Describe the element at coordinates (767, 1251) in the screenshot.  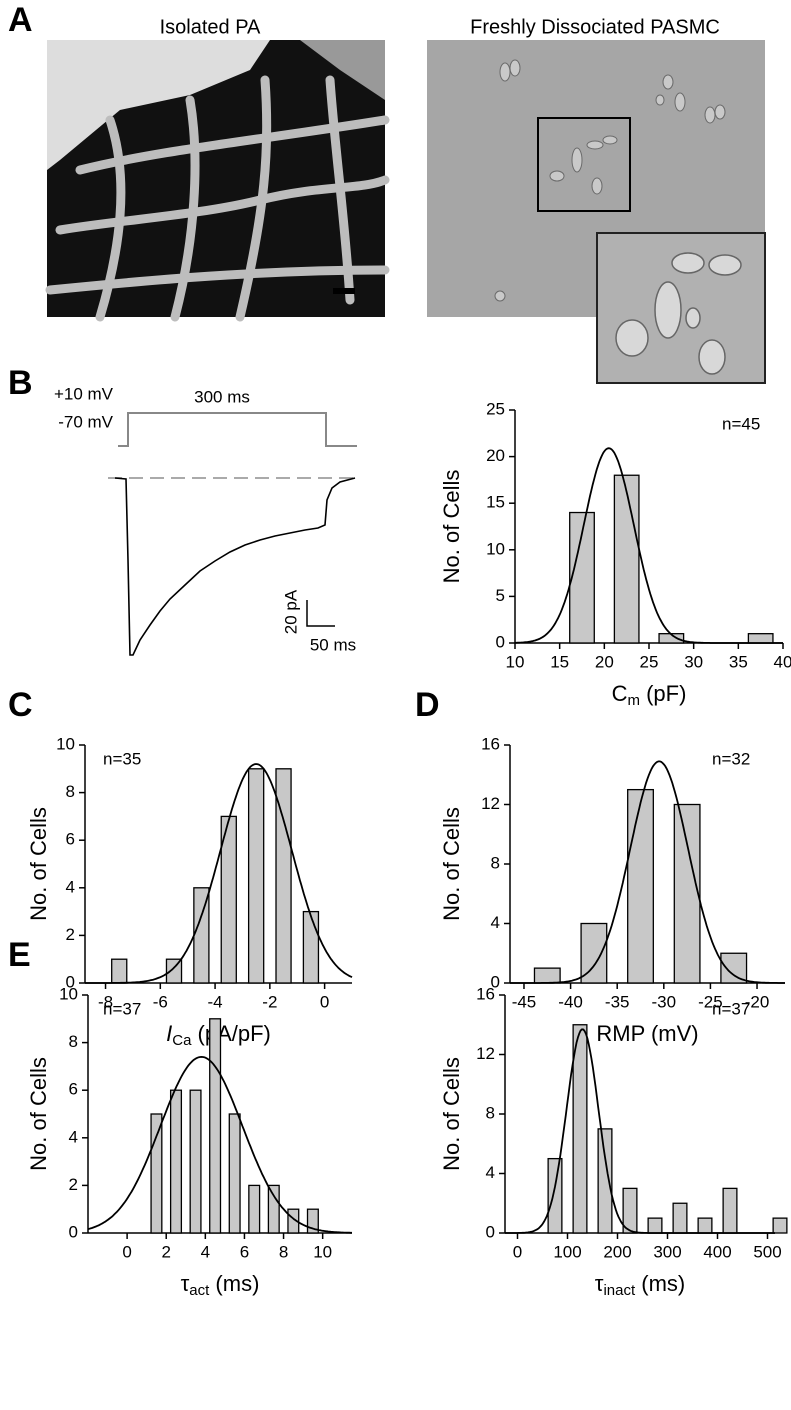
I see `x-tick-label: 500` at that location.